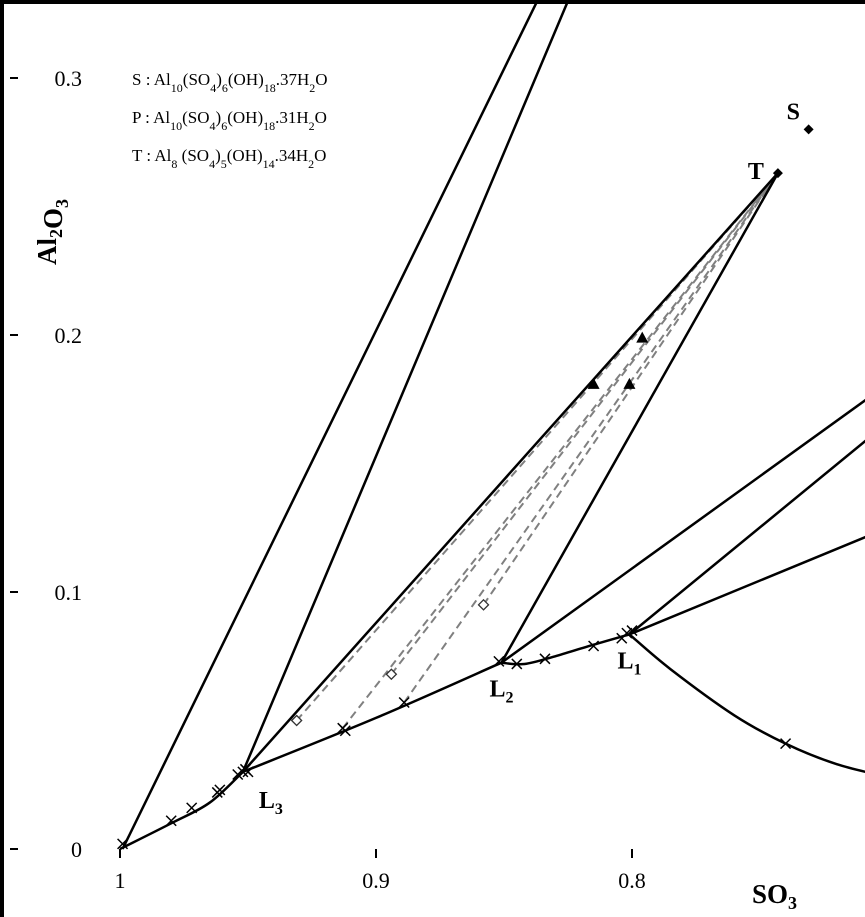 The image size is (865, 917). I want to click on curve-L3-L2, so click(372, 717).